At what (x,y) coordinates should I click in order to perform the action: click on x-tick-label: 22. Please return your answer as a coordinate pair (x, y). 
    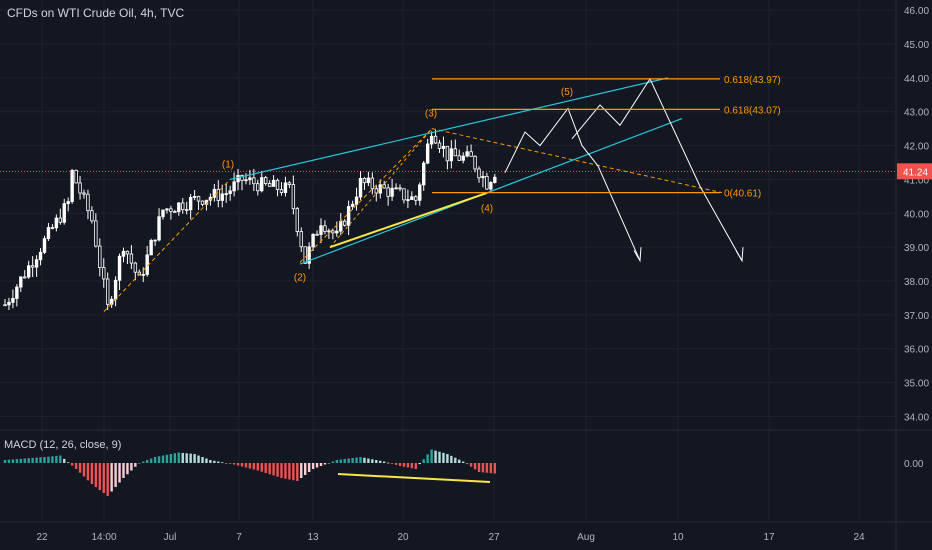
    Looking at the image, I should click on (42, 537).